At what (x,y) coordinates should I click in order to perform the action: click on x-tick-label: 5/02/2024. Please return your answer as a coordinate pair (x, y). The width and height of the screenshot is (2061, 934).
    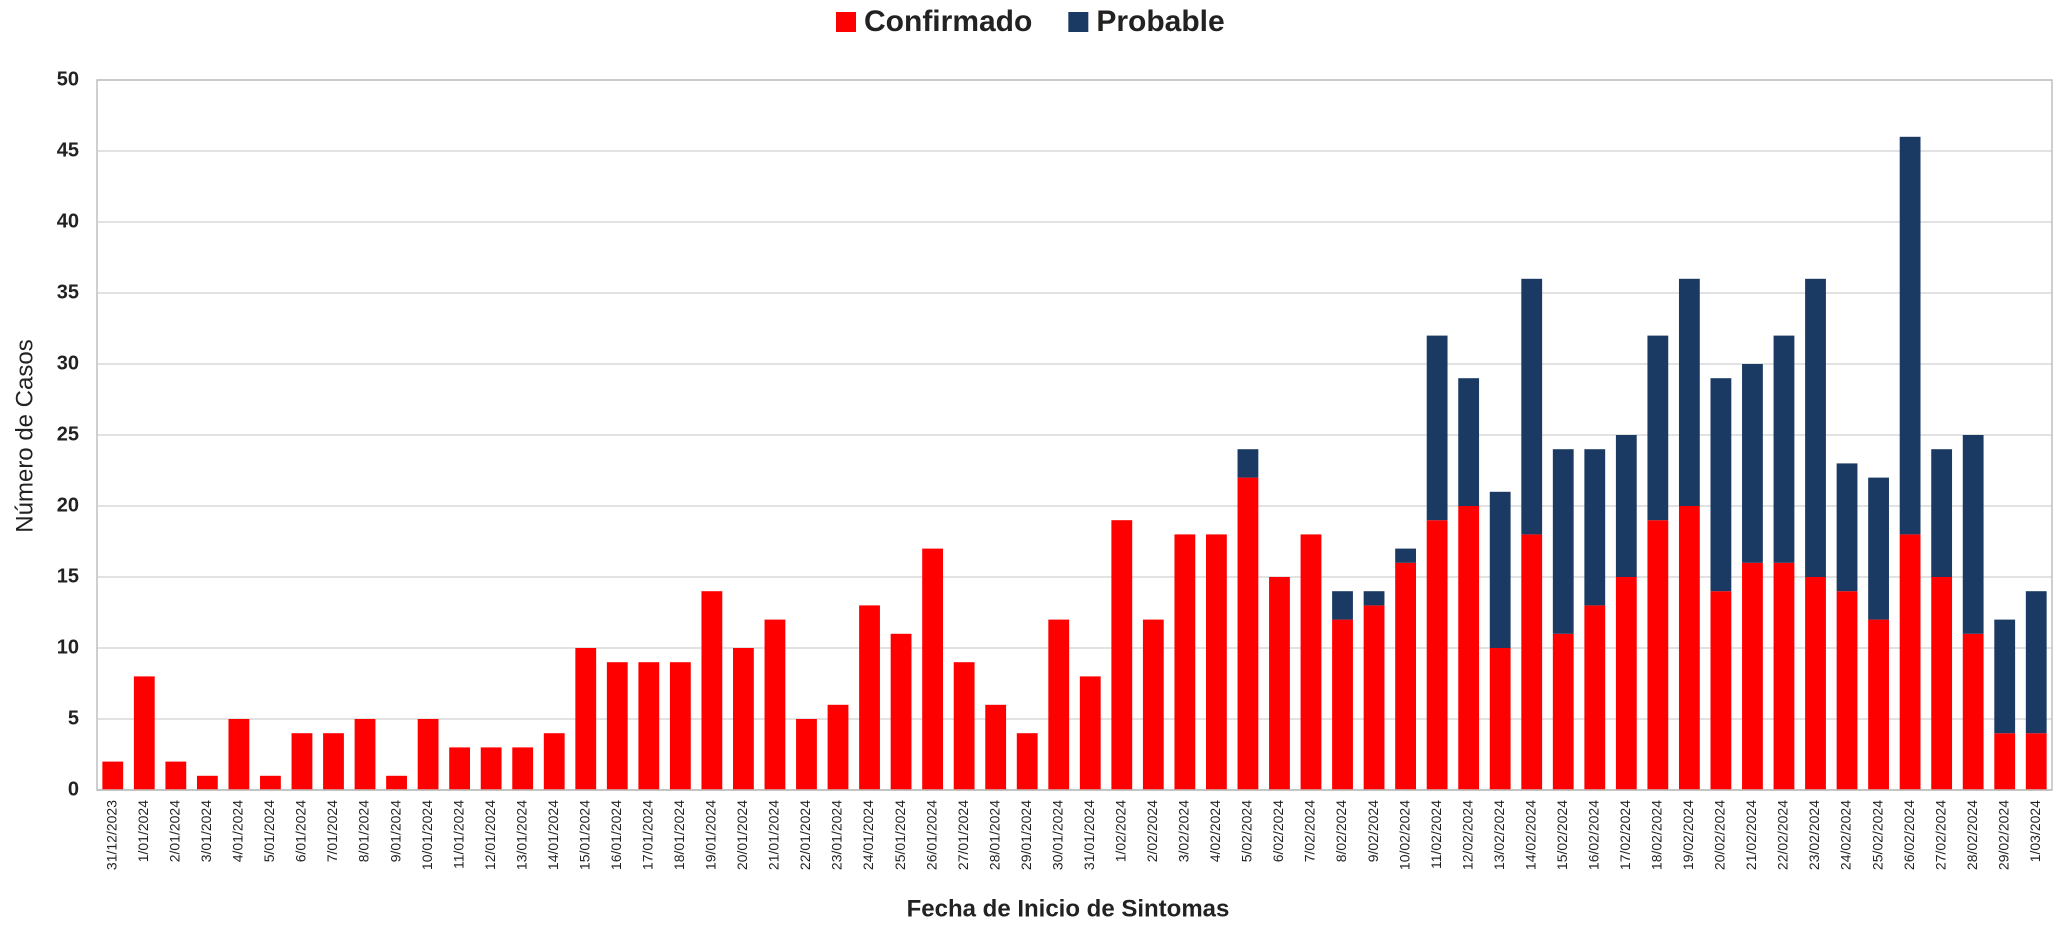
    Looking at the image, I should click on (1247, 831).